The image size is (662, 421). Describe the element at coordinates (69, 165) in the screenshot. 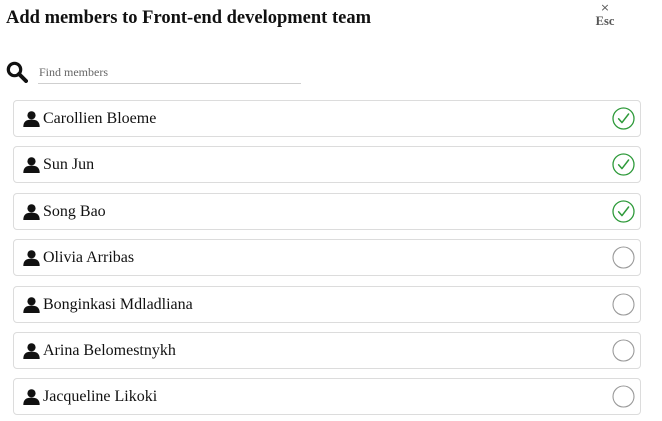

I see `member-name: Sun Jun` at that location.